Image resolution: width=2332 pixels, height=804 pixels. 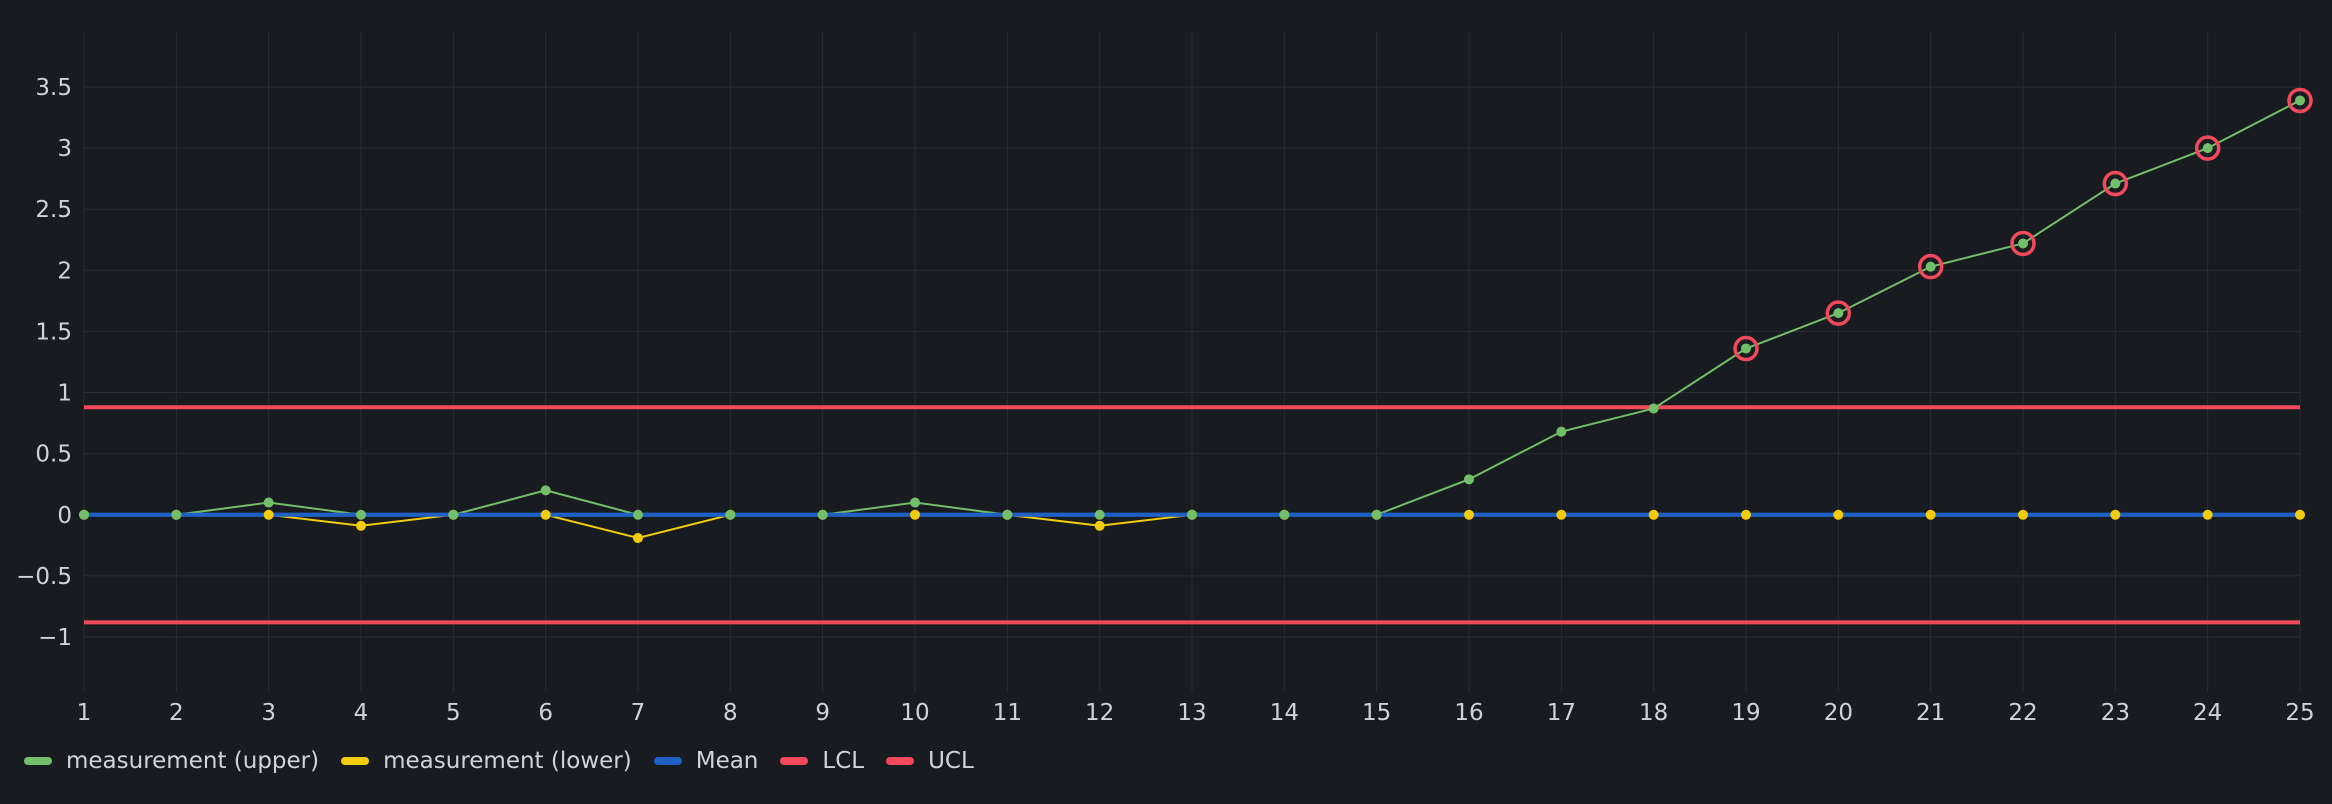 I want to click on x-tick-label: 14, so click(x=1284, y=713).